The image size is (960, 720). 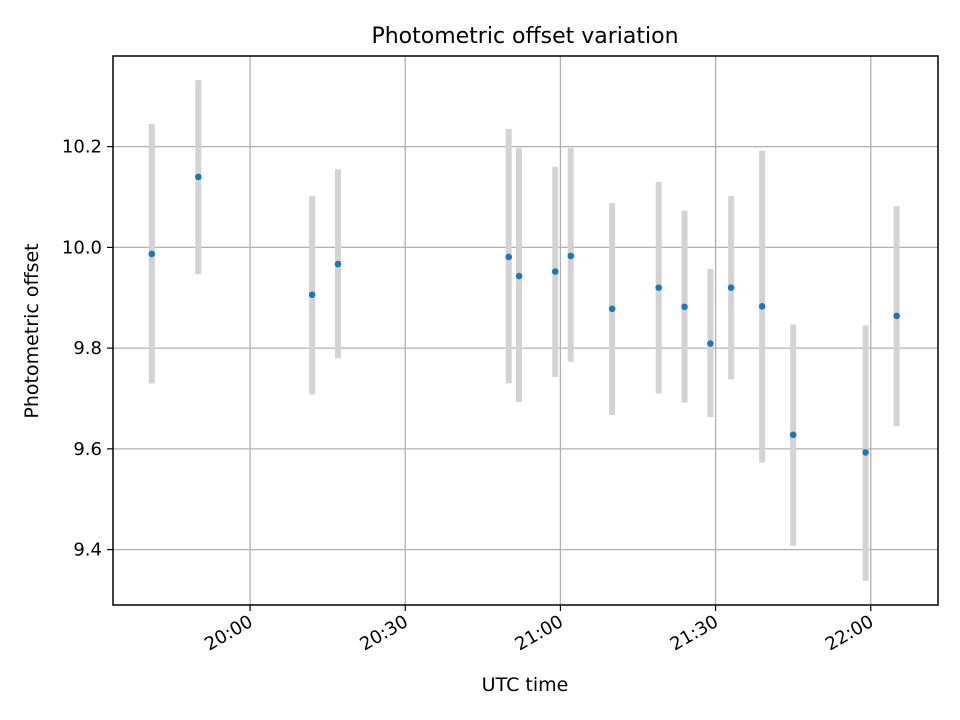 I want to click on y-tick-label: 9.8, so click(x=87, y=348).